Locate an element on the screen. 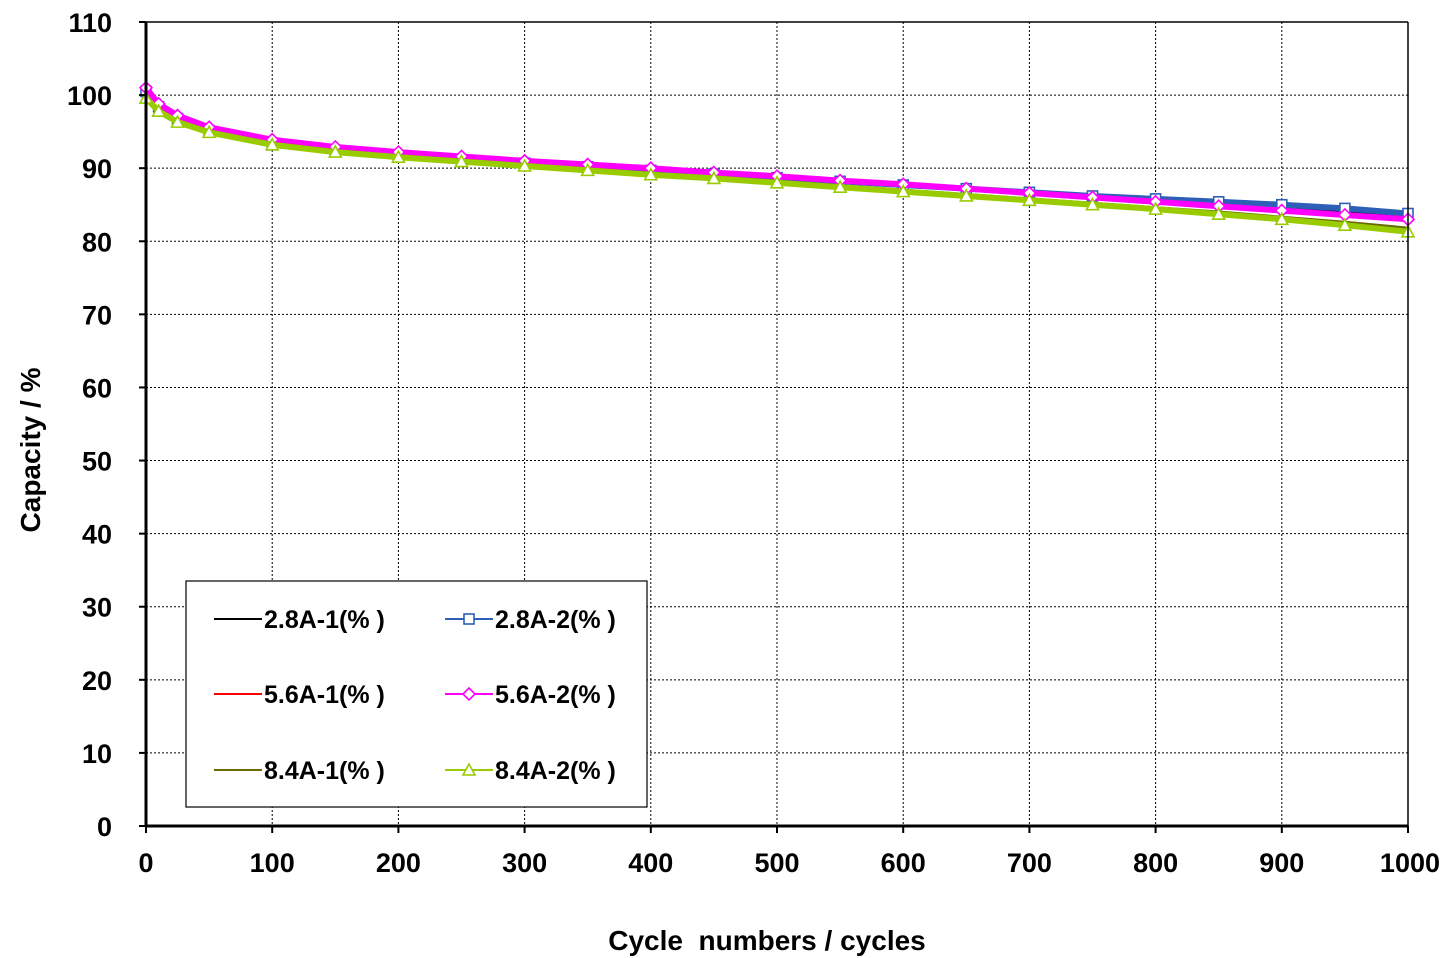  y-tick-label: 110 is located at coordinates (90, 23).